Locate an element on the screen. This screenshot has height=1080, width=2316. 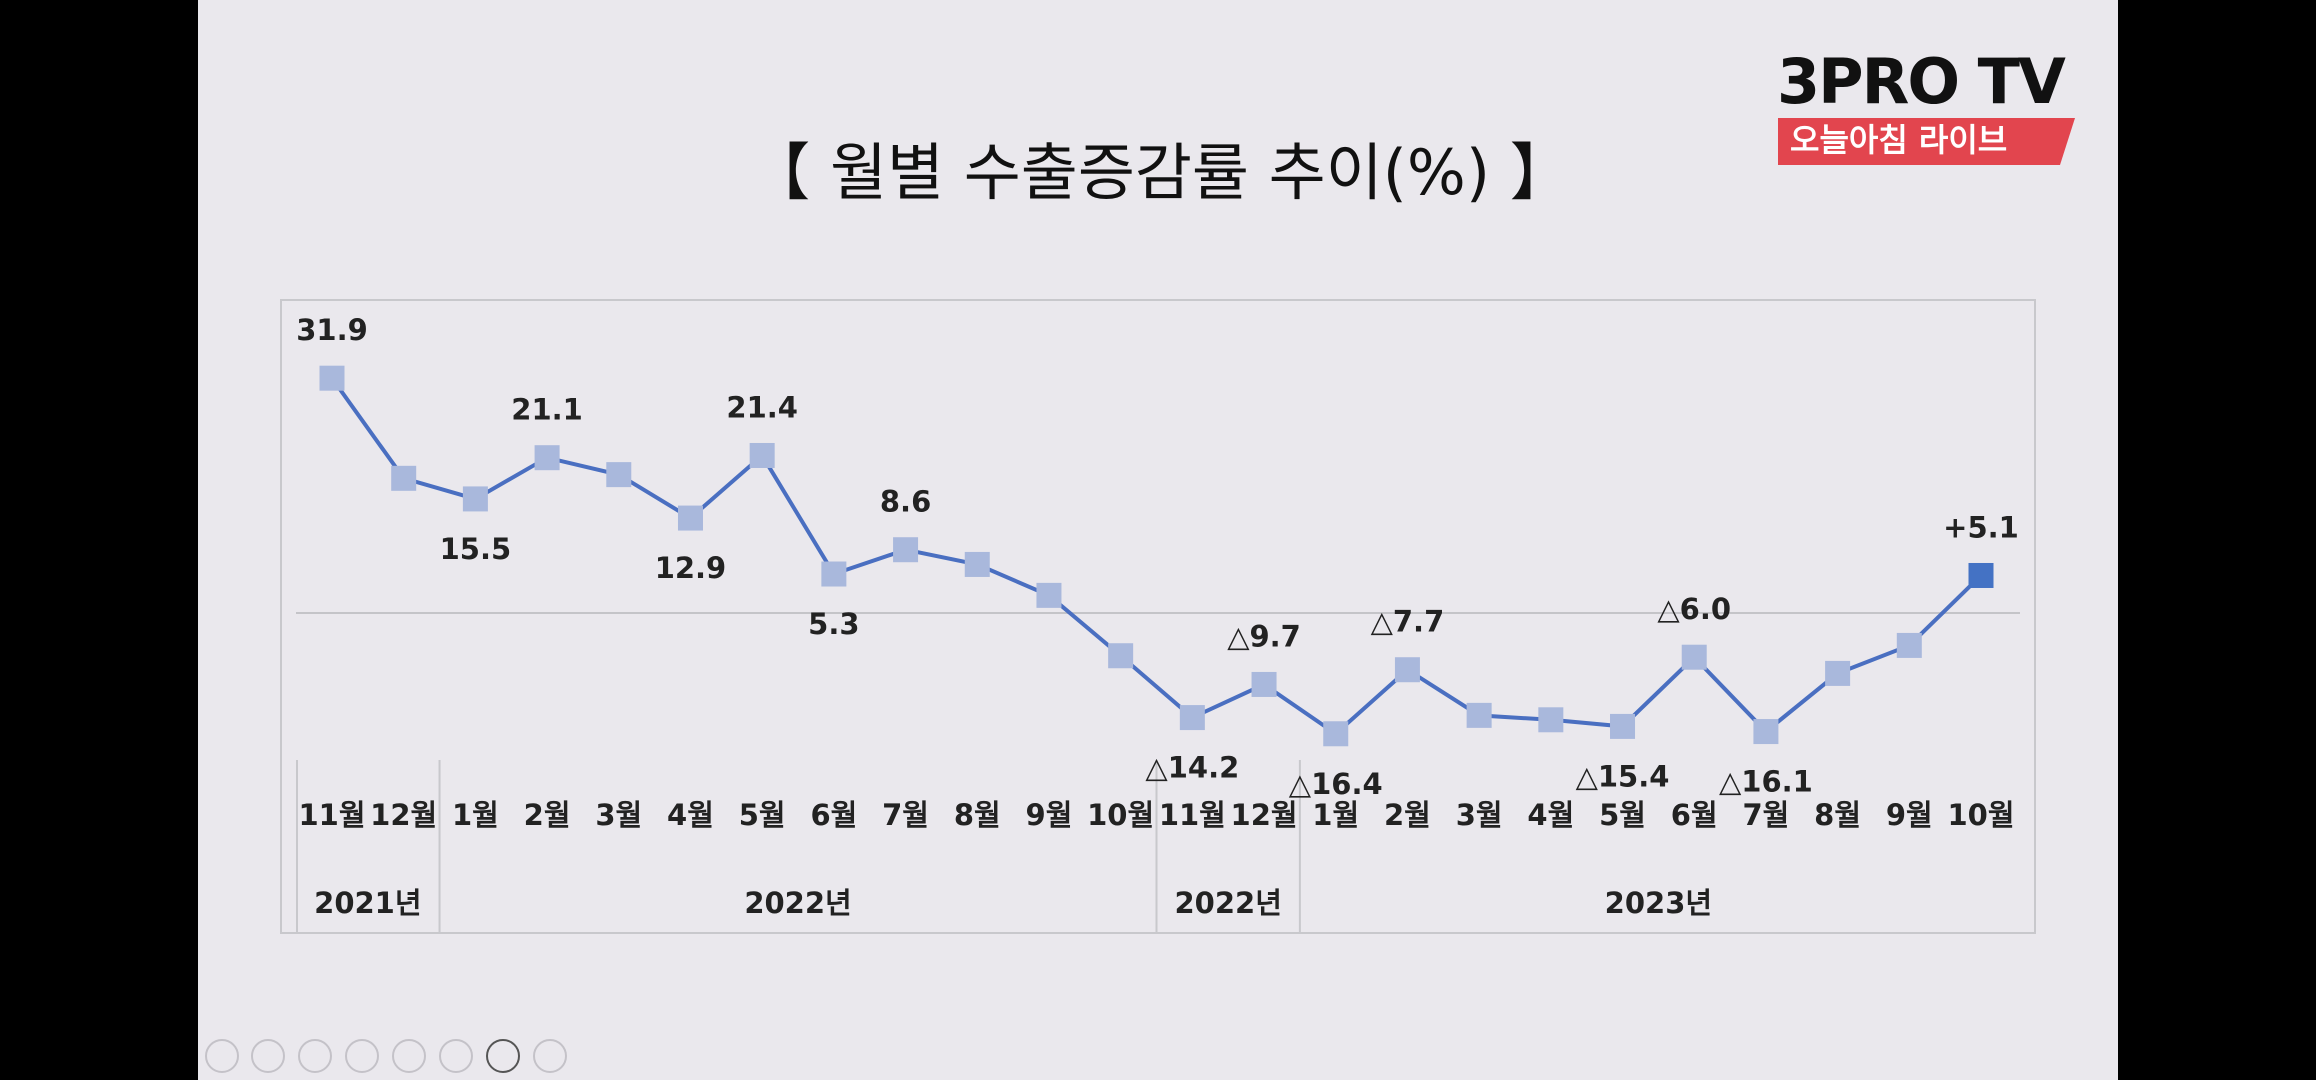
group-label: 2021년 is located at coordinates (367, 903).